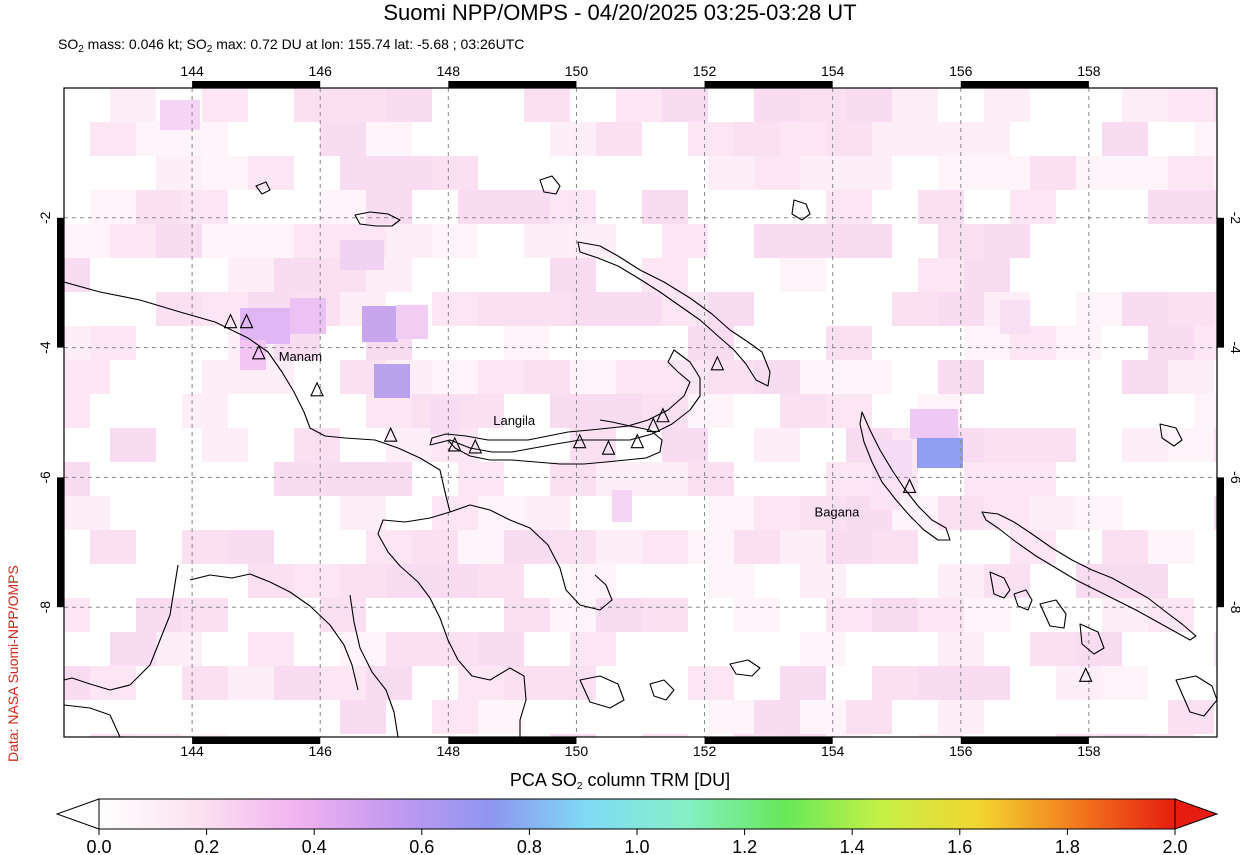 This screenshot has height=855, width=1240. Describe the element at coordinates (636, 846) in the screenshot. I see `colorbar-tick-label: 1.0` at that location.